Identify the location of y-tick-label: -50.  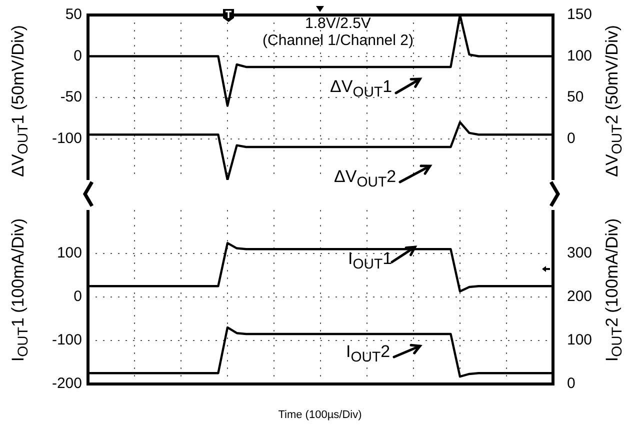
(71, 97).